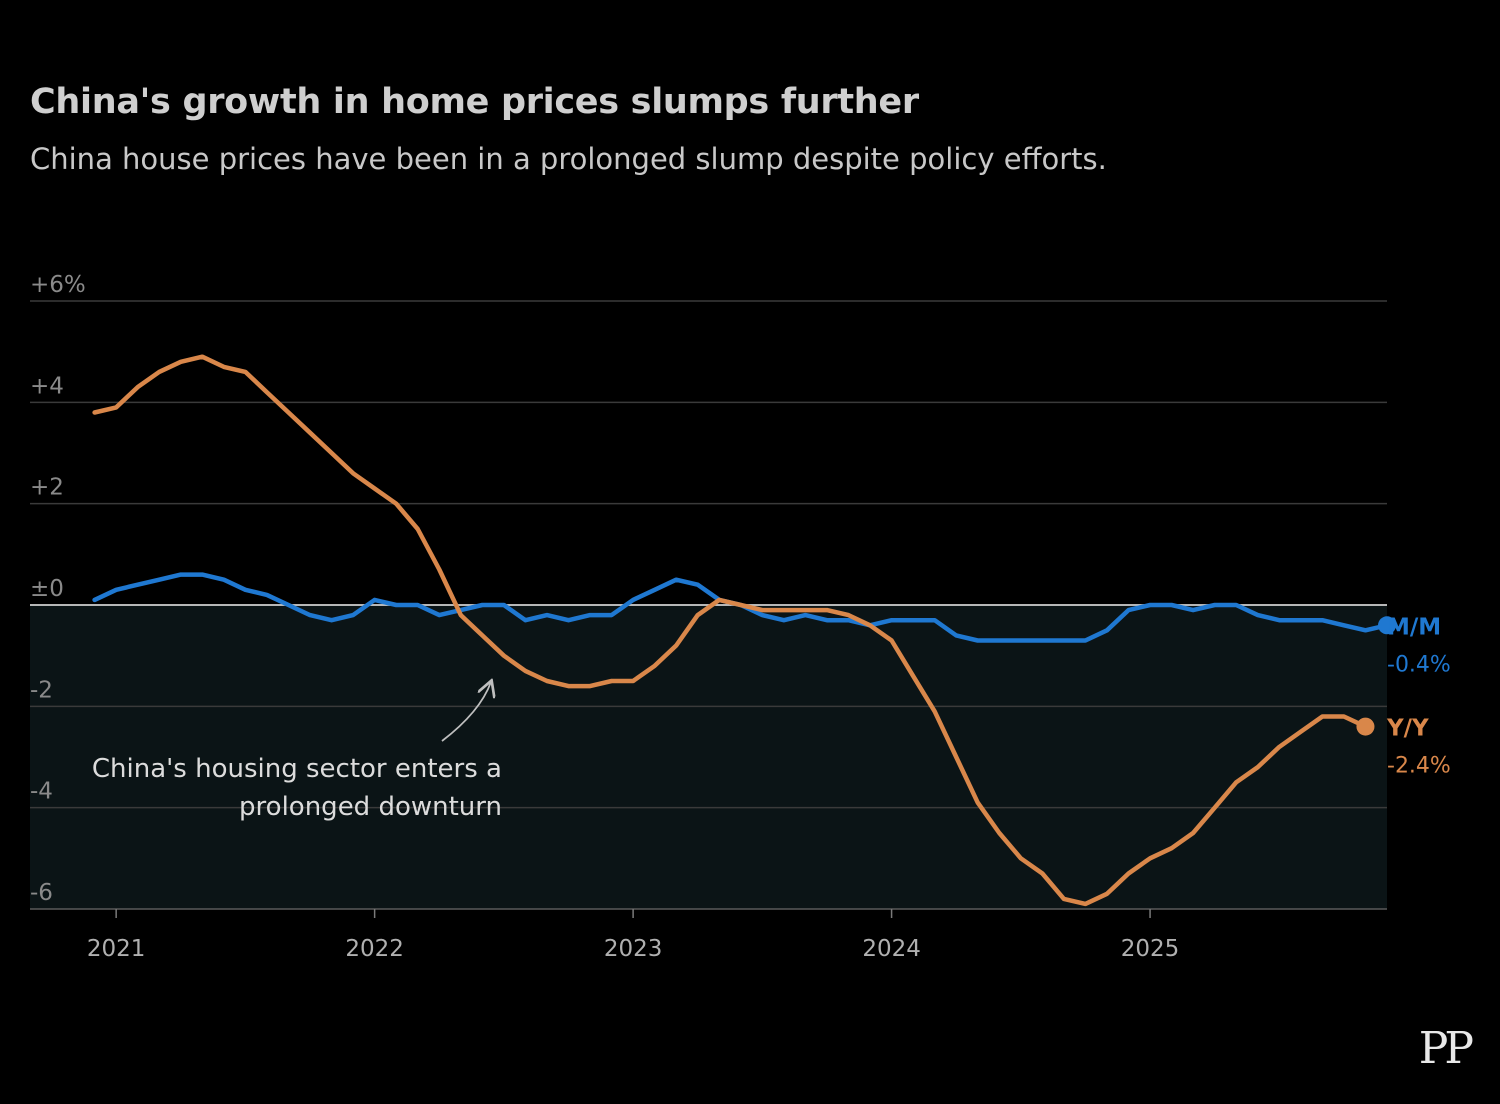 The image size is (1500, 1104). Describe the element at coordinates (1446, 1048) in the screenshot. I see `publisher-logo: PP` at that location.